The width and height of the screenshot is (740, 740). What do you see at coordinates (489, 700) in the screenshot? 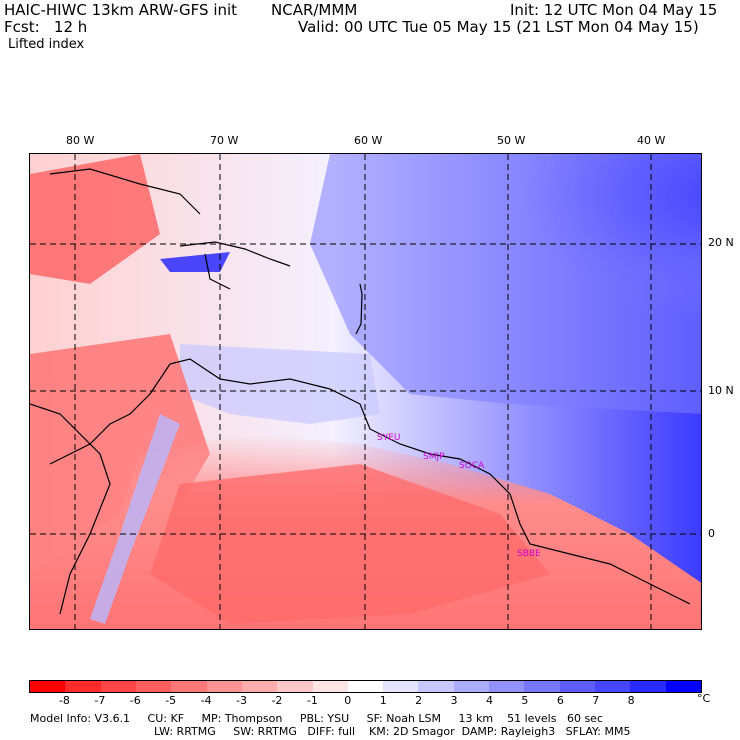
I see `colorbar-tick-label: 4` at bounding box center [489, 700].